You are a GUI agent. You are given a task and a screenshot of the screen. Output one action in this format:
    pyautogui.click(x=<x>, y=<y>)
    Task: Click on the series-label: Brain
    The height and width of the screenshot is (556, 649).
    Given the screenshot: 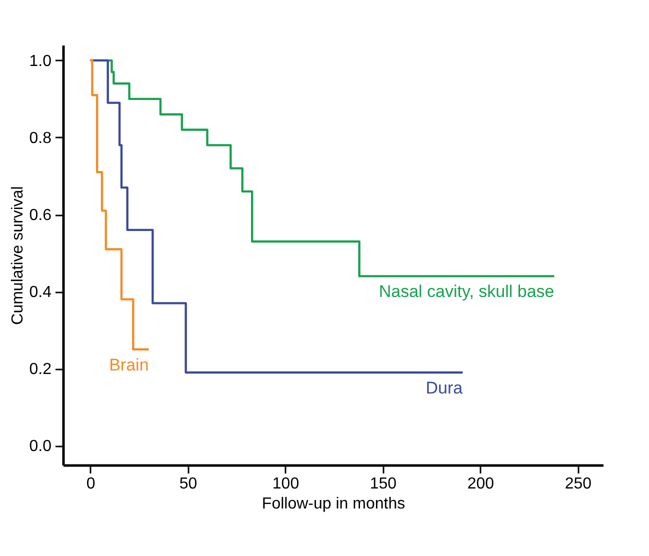 What is the action you would take?
    pyautogui.click(x=129, y=364)
    